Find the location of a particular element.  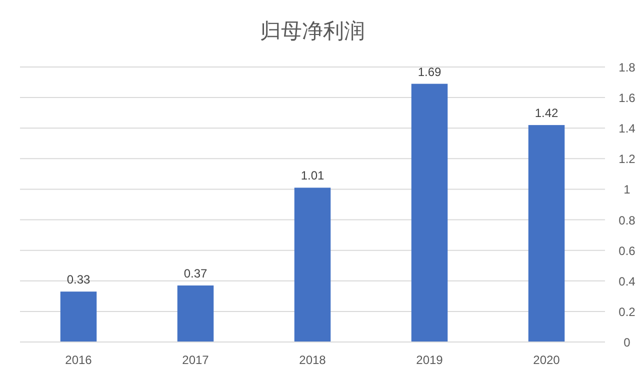

y-tick-label: 1.8 is located at coordinates (627, 67).